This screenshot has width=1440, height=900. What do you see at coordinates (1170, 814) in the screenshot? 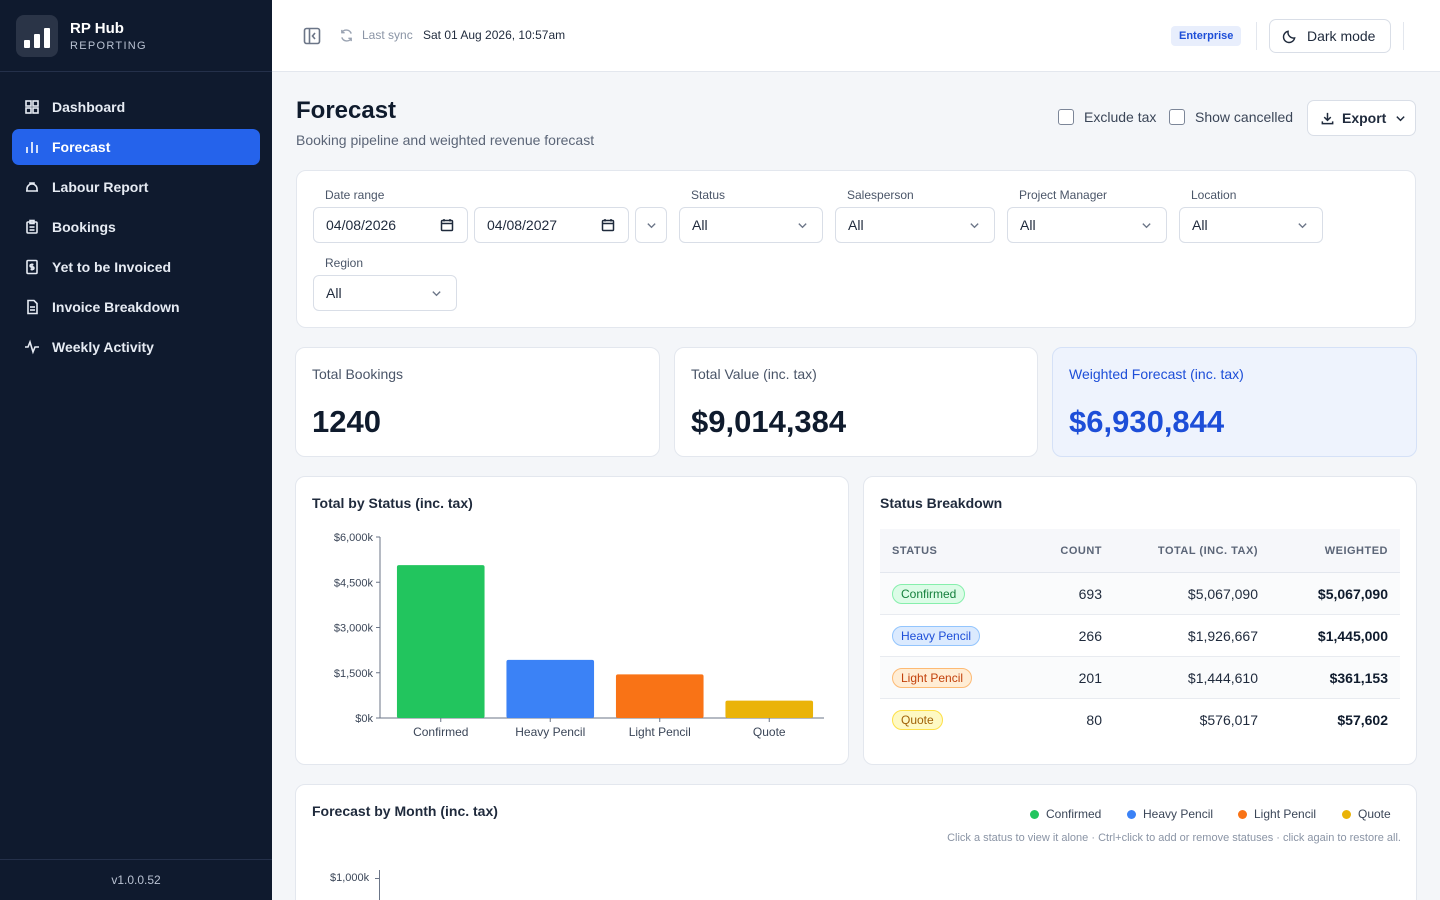
I see `legend-item-heavy-pencil: Heavy Pencil` at bounding box center [1170, 814].